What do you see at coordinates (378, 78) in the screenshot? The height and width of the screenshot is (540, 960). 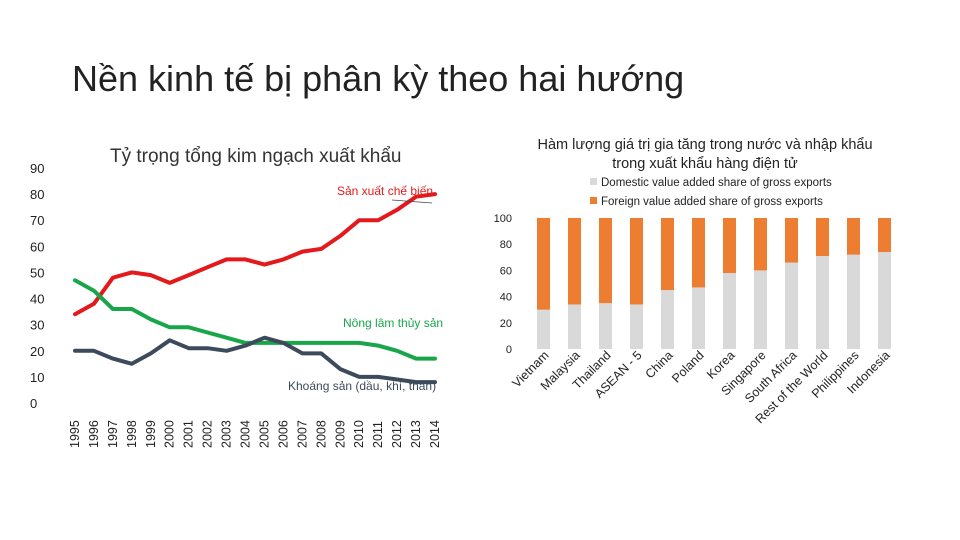 I see `slide-title: Nền kinh tế bị phân kỳ theo hai hướng` at bounding box center [378, 78].